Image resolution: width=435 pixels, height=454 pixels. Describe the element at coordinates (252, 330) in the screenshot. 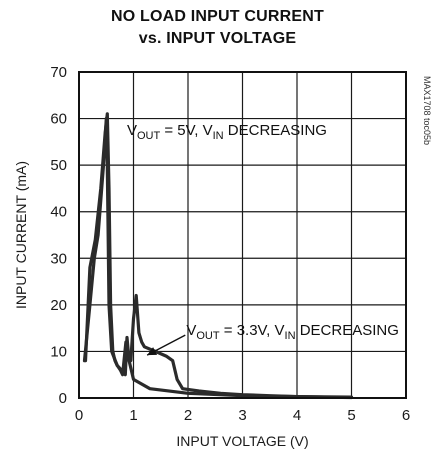

I see `annotation-3v3-mid: = 3.3V, V` at that location.